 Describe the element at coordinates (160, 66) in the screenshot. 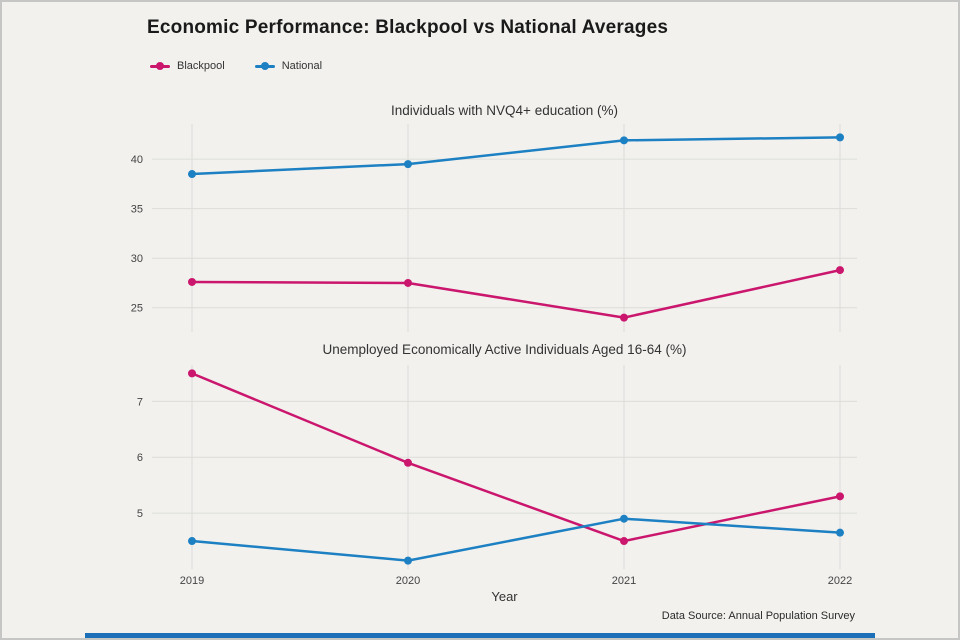

I see `legend-marker-blackpool` at that location.